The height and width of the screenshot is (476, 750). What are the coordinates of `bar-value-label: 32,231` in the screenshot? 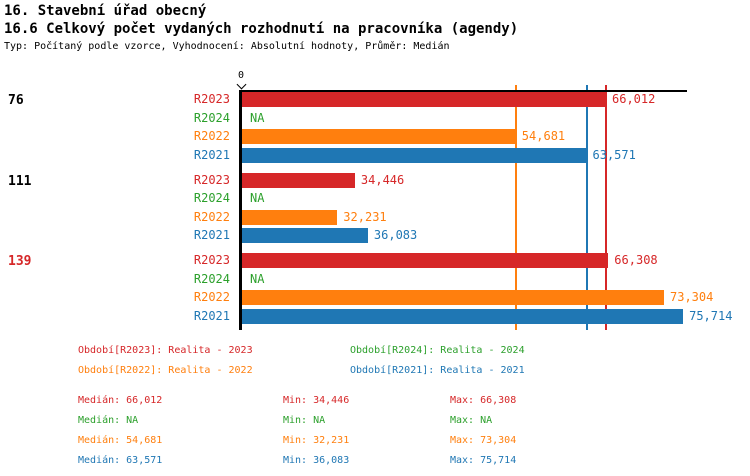 It's located at (365, 216).